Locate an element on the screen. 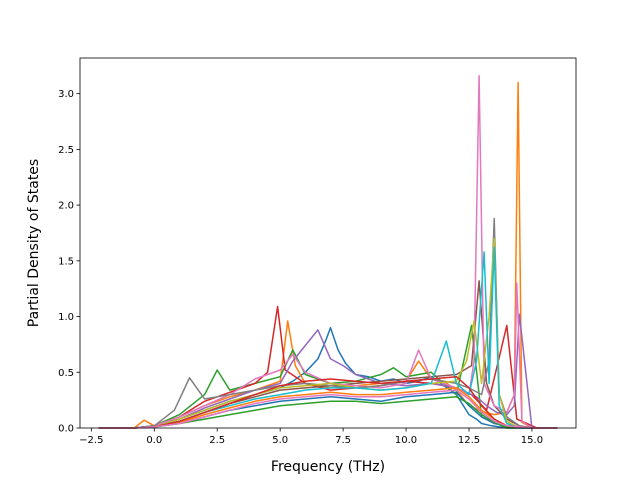  y-tick-label: 1.0 is located at coordinates (66, 317).